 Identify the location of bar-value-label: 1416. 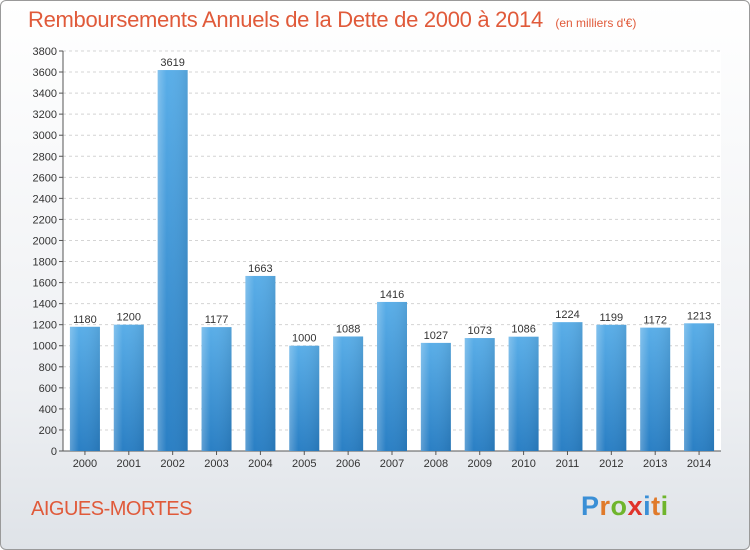
(392, 295).